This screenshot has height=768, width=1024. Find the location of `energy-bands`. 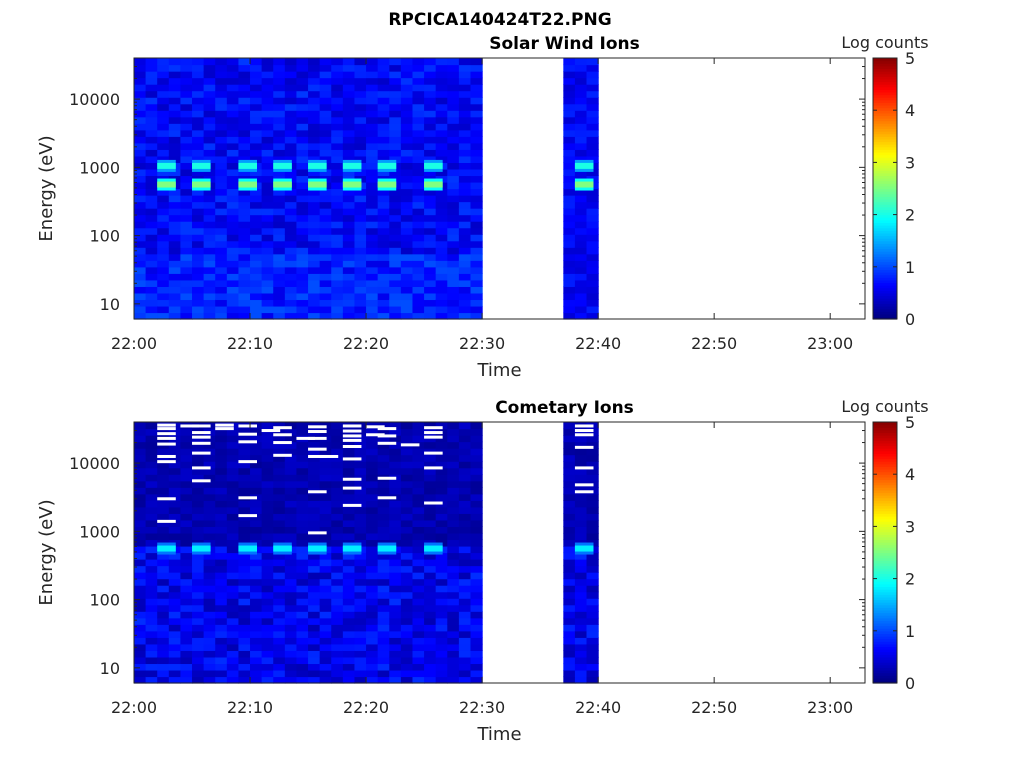

energy-bands is located at coordinates (375, 175).